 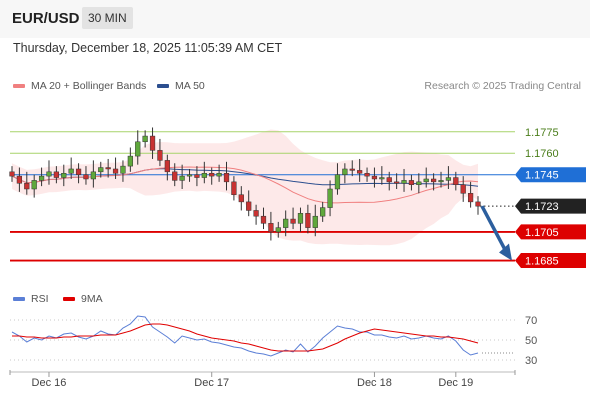 What do you see at coordinates (49, 383) in the screenshot?
I see `x-tick-label: Dec 16` at bounding box center [49, 383].